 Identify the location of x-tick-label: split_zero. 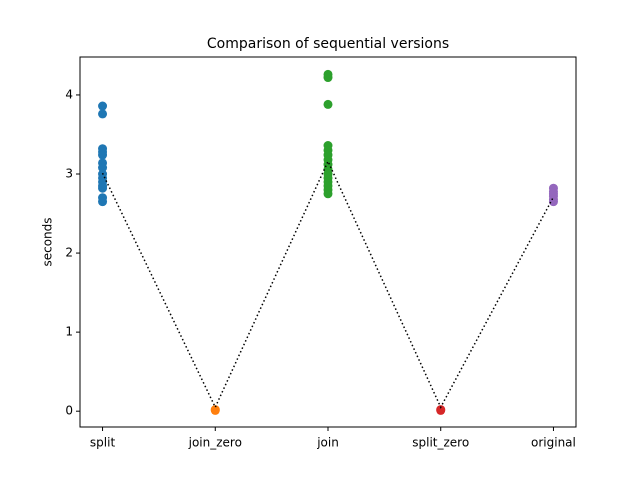
(440, 443).